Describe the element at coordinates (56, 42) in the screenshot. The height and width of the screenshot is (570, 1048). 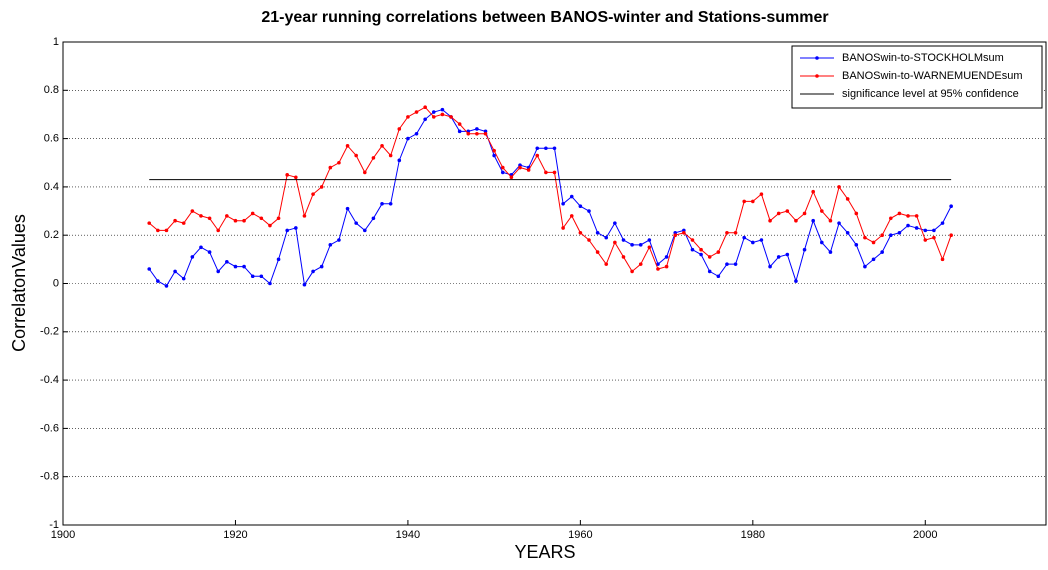
I see `y-tick-label: 1` at that location.